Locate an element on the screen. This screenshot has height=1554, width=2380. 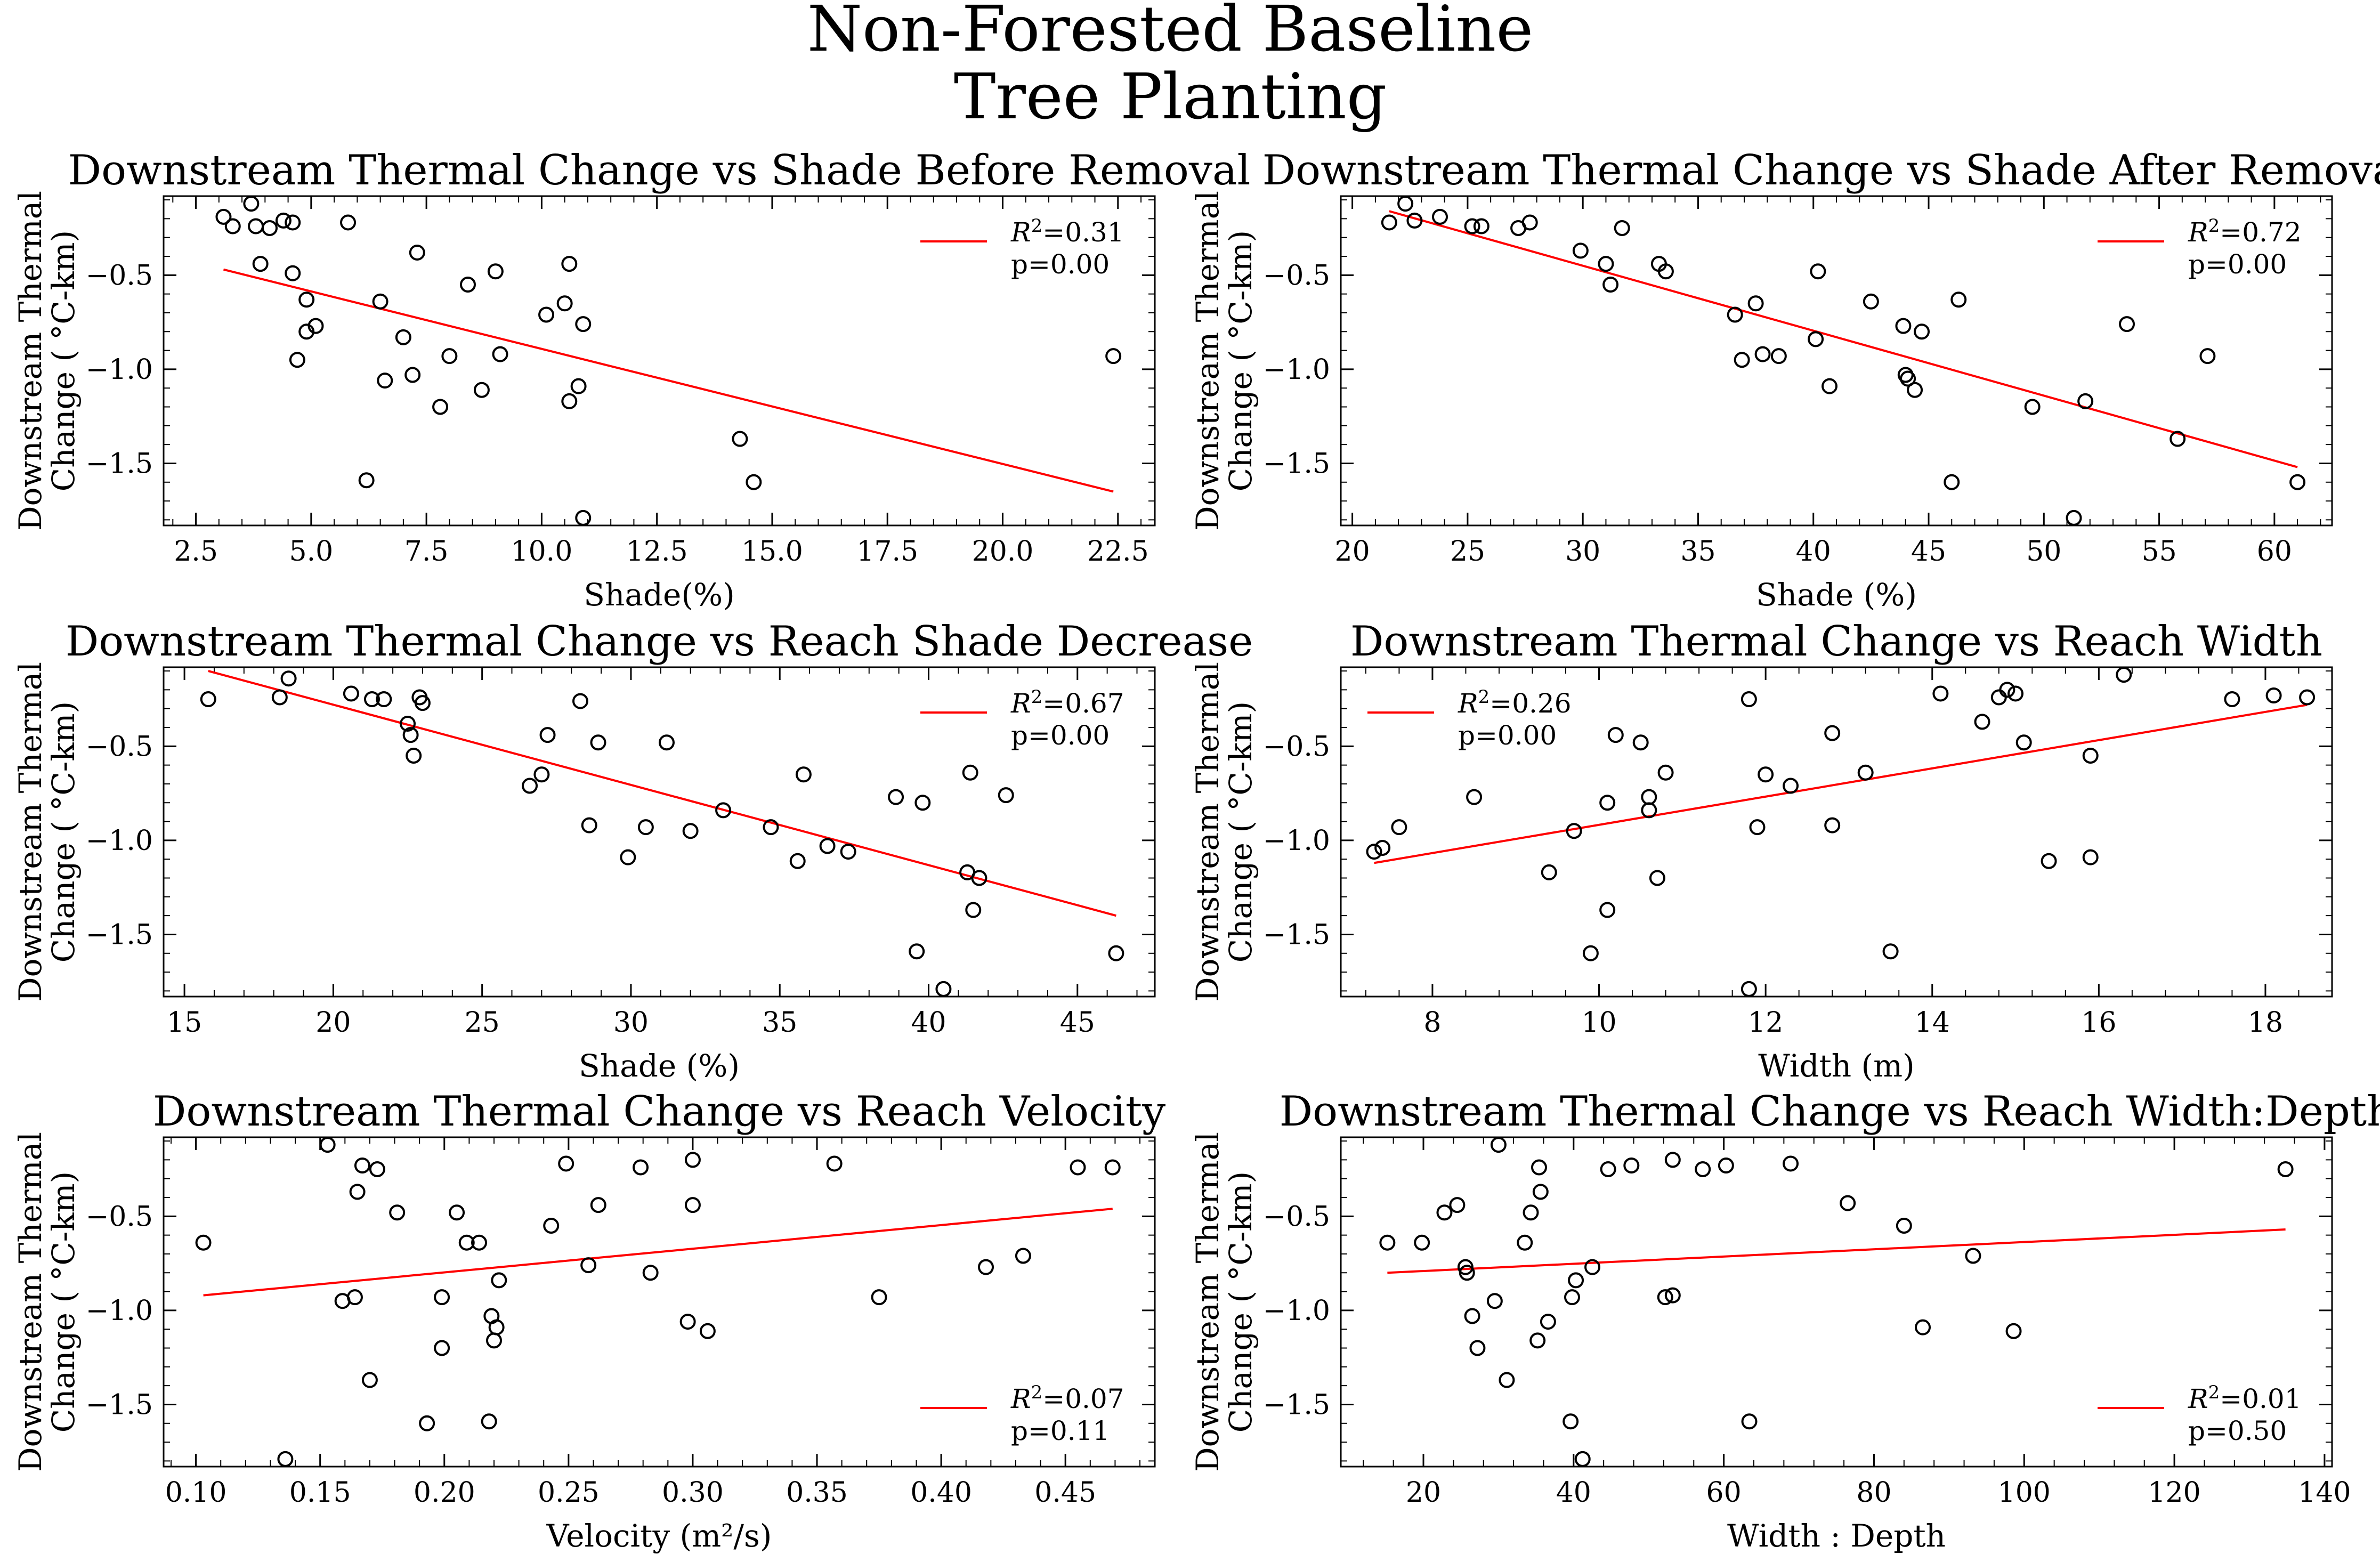
x-tick-label: 15 is located at coordinates (184, 1023).